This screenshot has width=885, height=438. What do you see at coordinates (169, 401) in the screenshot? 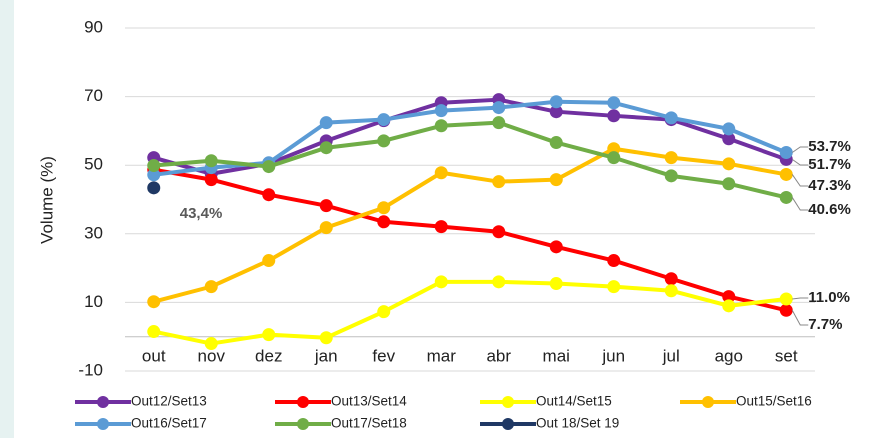
I see `legend-label: Out12/Set13` at bounding box center [169, 401].